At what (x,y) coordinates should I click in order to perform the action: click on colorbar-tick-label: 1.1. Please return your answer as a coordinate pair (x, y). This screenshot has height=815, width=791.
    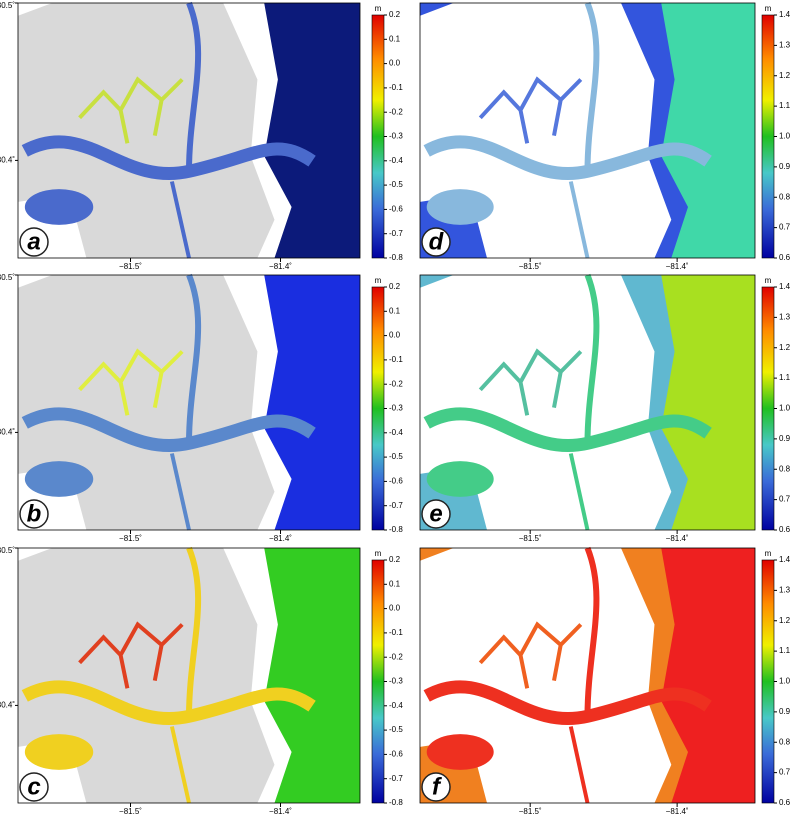
    Looking at the image, I should click on (785, 105).